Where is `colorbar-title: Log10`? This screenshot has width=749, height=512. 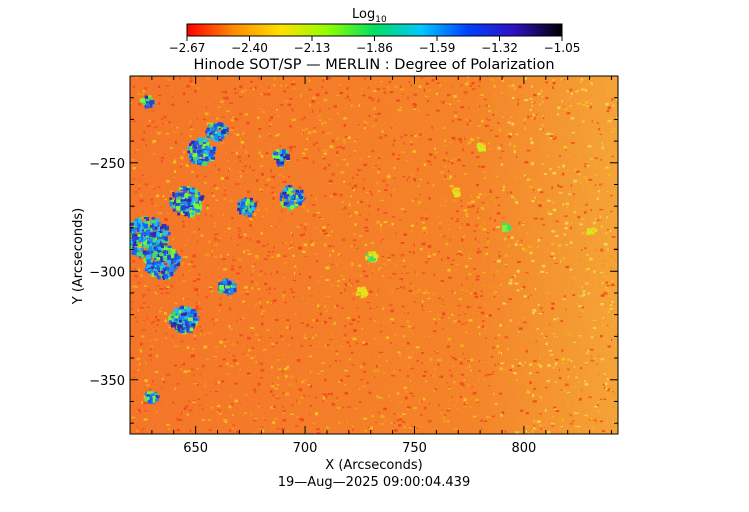 colorbar-title: Log10 is located at coordinates (369, 16).